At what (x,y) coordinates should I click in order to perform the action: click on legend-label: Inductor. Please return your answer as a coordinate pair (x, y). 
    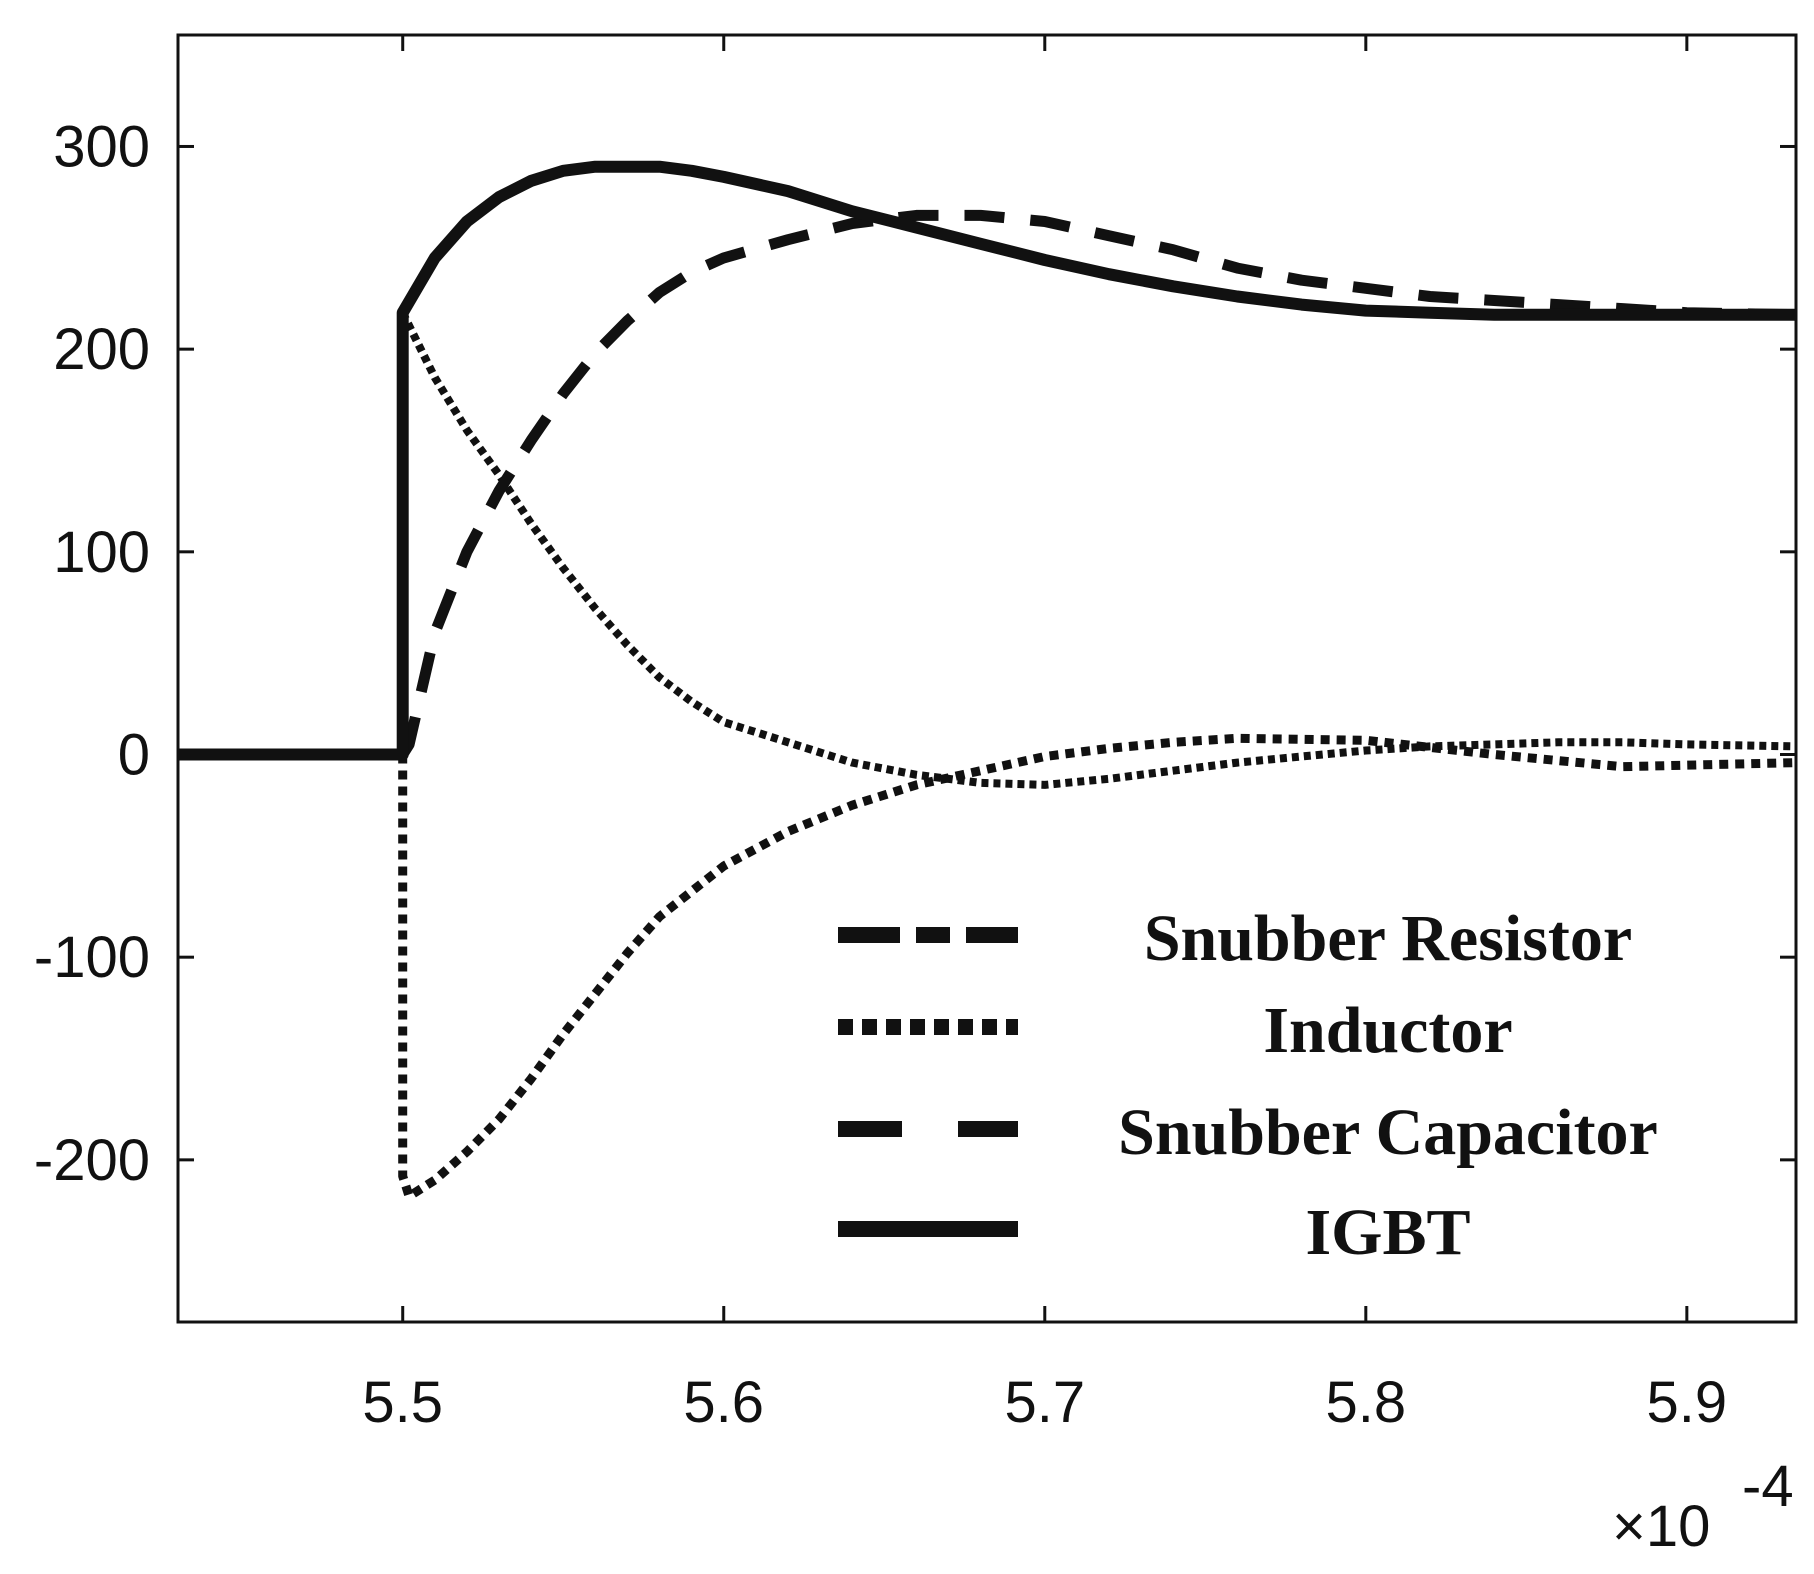
    Looking at the image, I should click on (1387, 1030).